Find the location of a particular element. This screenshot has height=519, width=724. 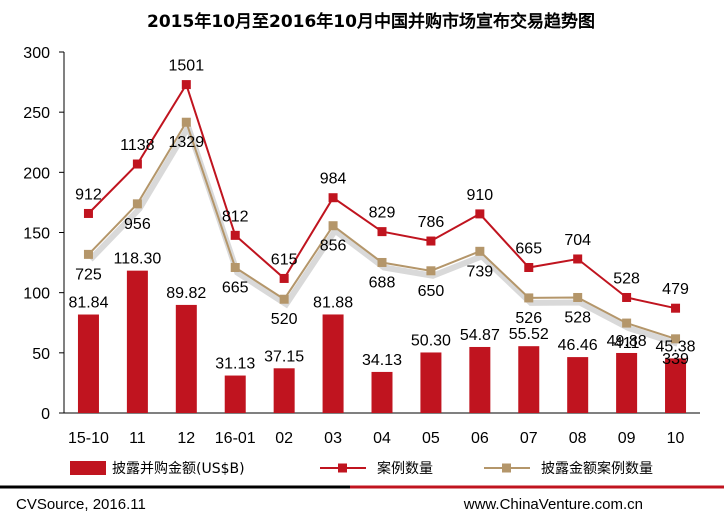

point-label: 910 is located at coordinates (479, 195).